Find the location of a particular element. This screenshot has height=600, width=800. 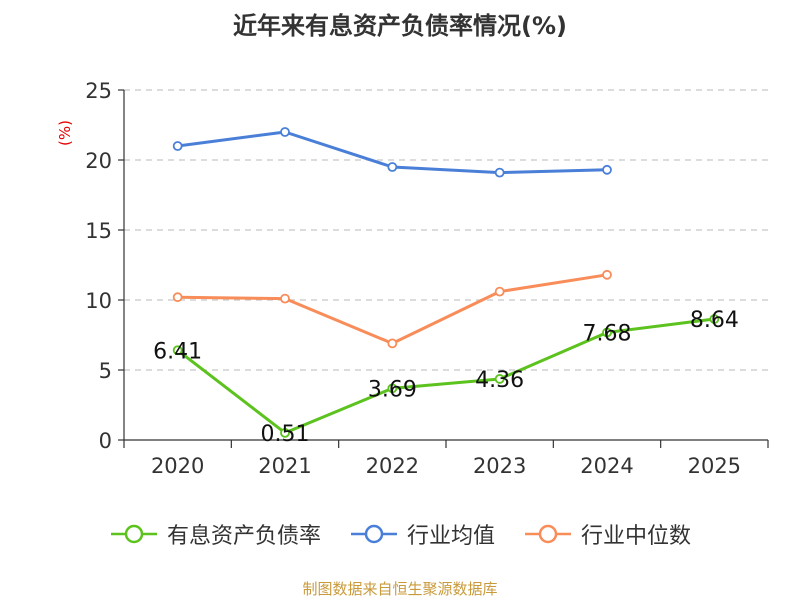

x-tick-label-2021: 2021 is located at coordinates (284, 466).